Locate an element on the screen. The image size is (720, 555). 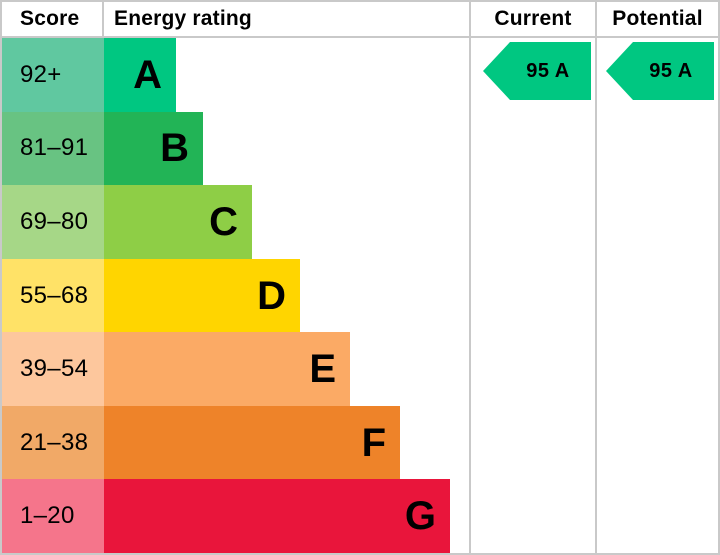
score-range-f: 21–38 is located at coordinates (53, 442).